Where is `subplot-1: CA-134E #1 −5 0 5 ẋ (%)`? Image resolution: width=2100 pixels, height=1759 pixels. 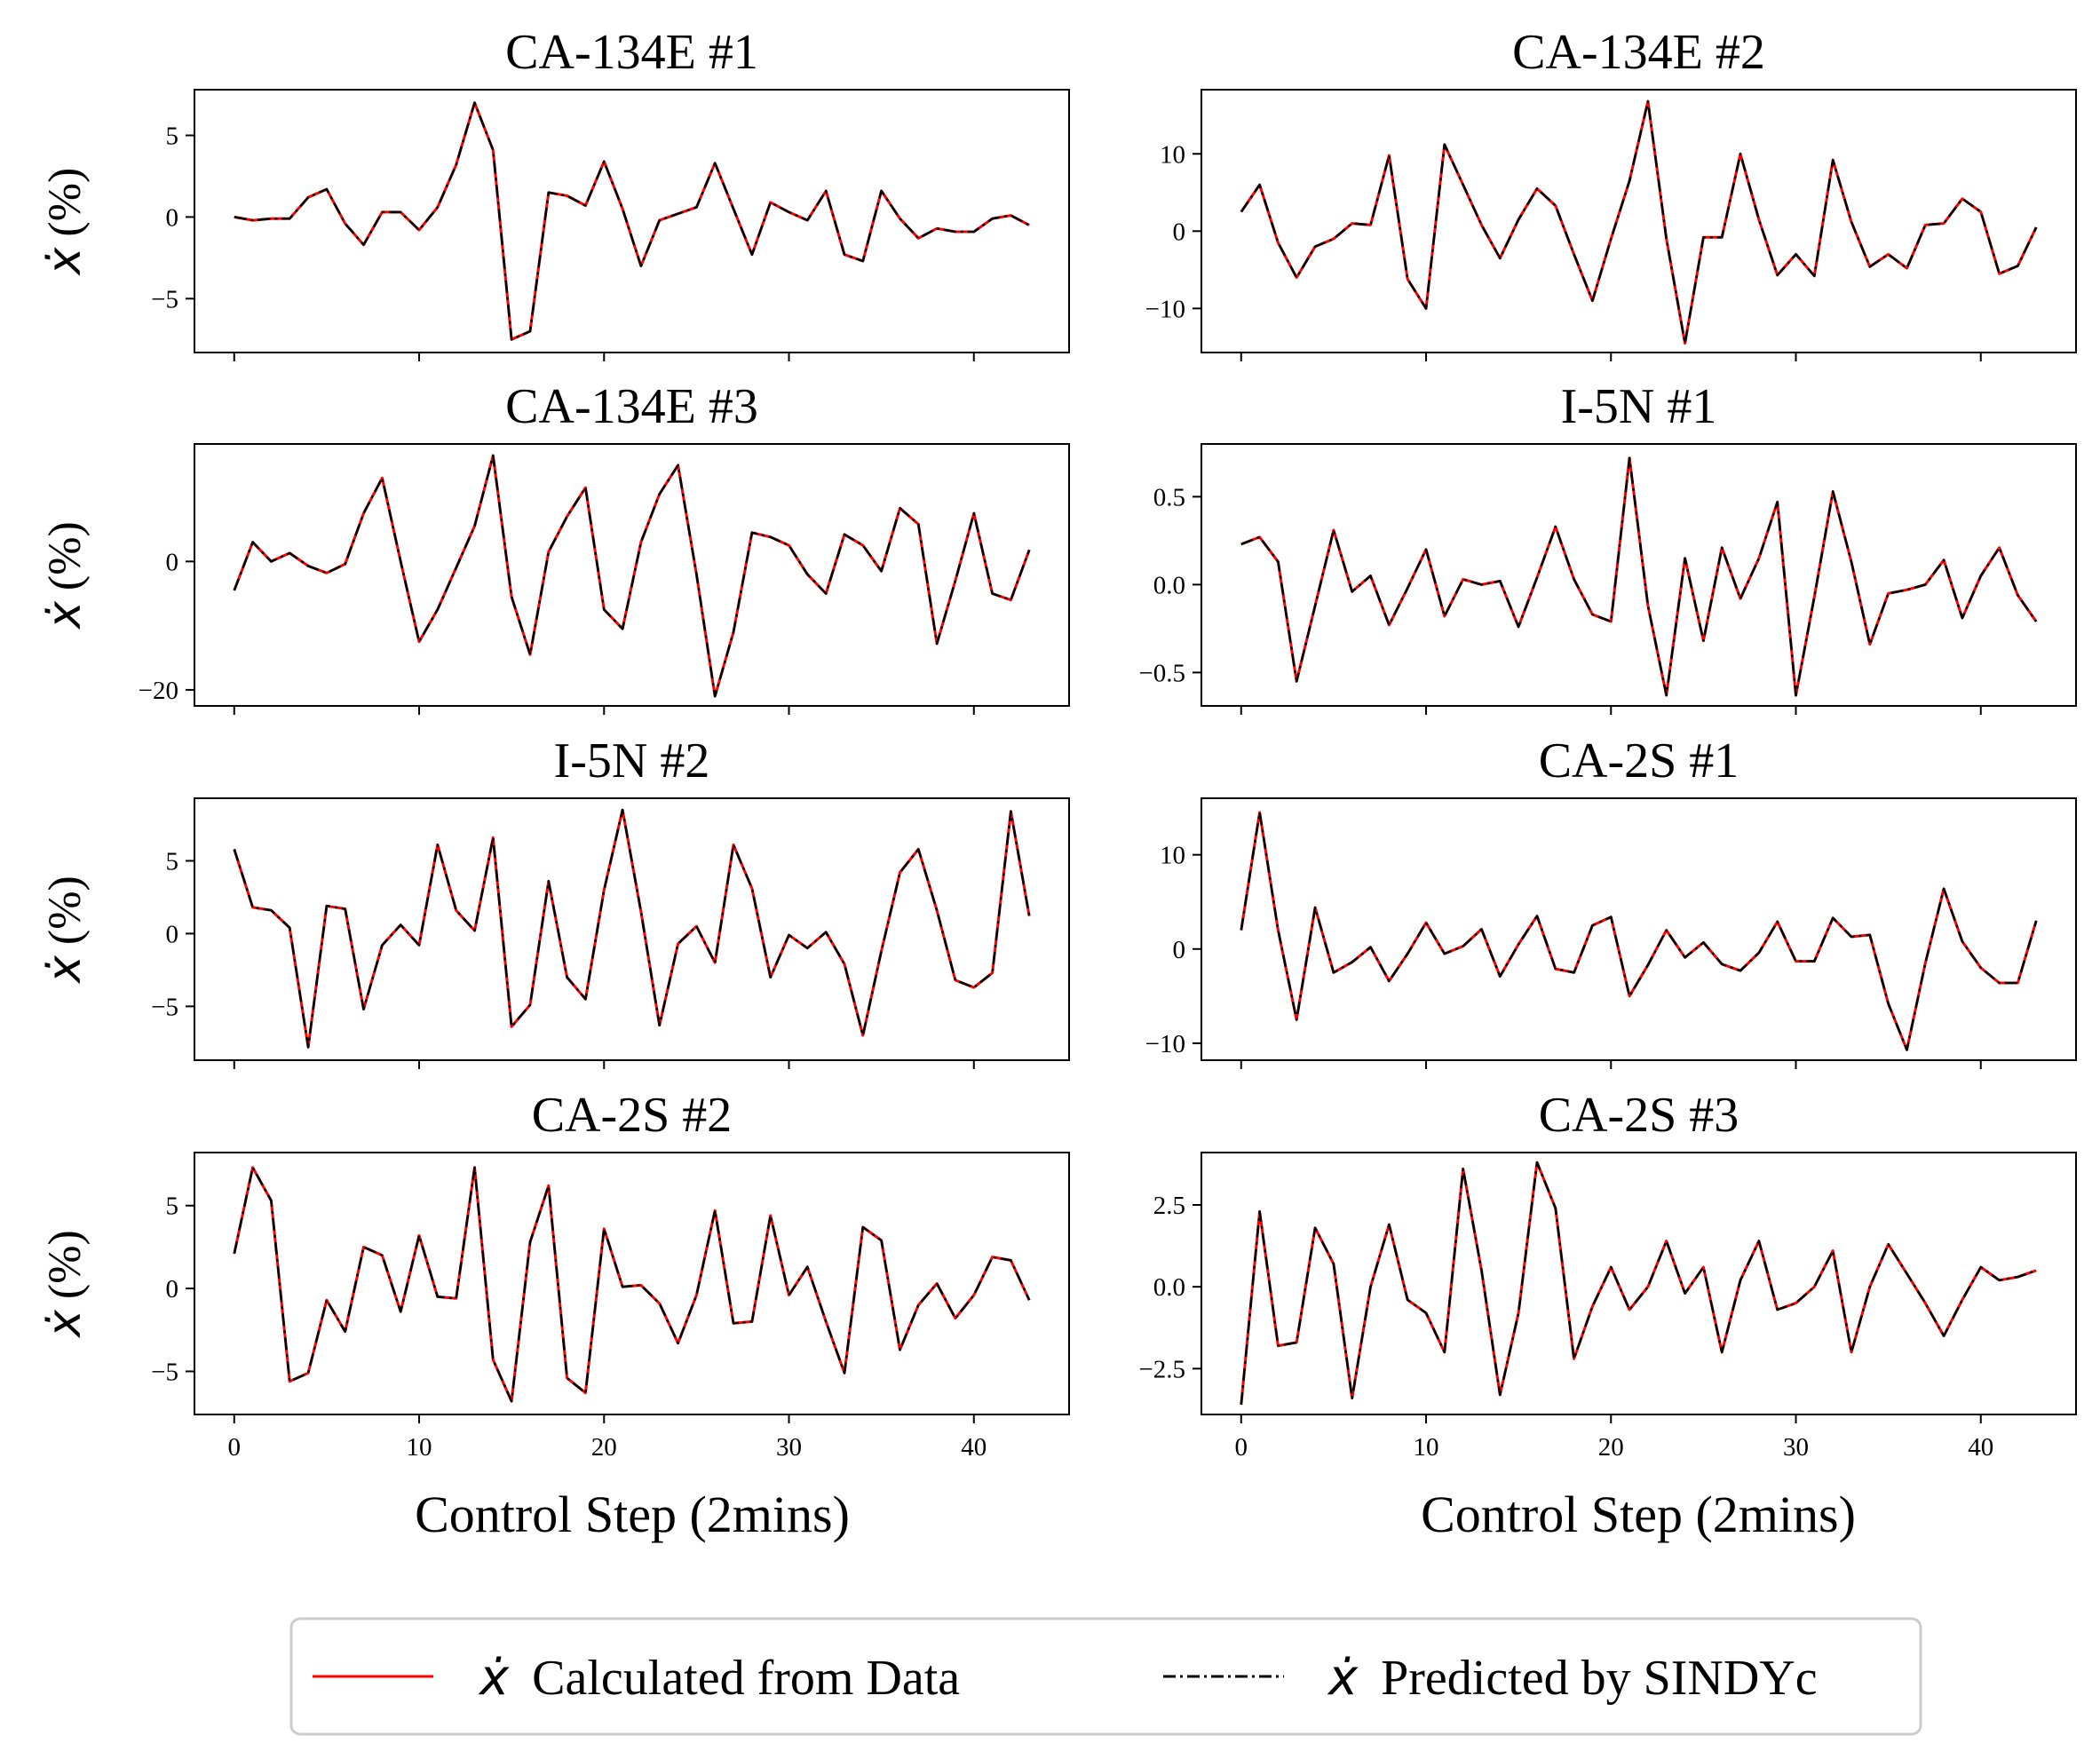 subplot-1: CA-134E #1 −5 0 5 ẋ (%) is located at coordinates (554, 193).